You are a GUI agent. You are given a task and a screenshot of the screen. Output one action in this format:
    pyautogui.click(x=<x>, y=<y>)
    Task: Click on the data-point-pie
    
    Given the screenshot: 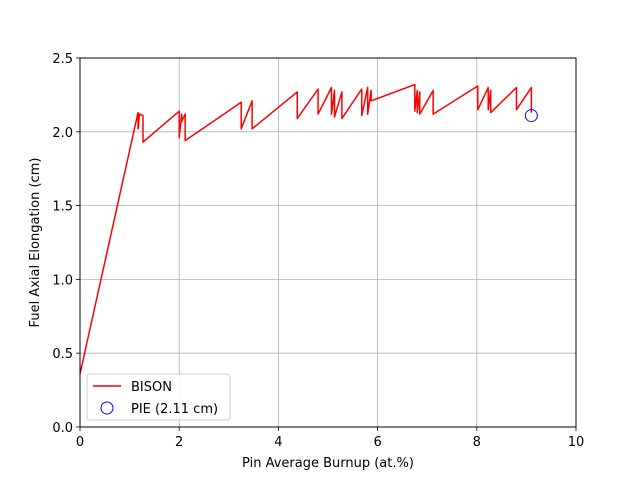 What is the action you would take?
    pyautogui.click(x=531, y=116)
    